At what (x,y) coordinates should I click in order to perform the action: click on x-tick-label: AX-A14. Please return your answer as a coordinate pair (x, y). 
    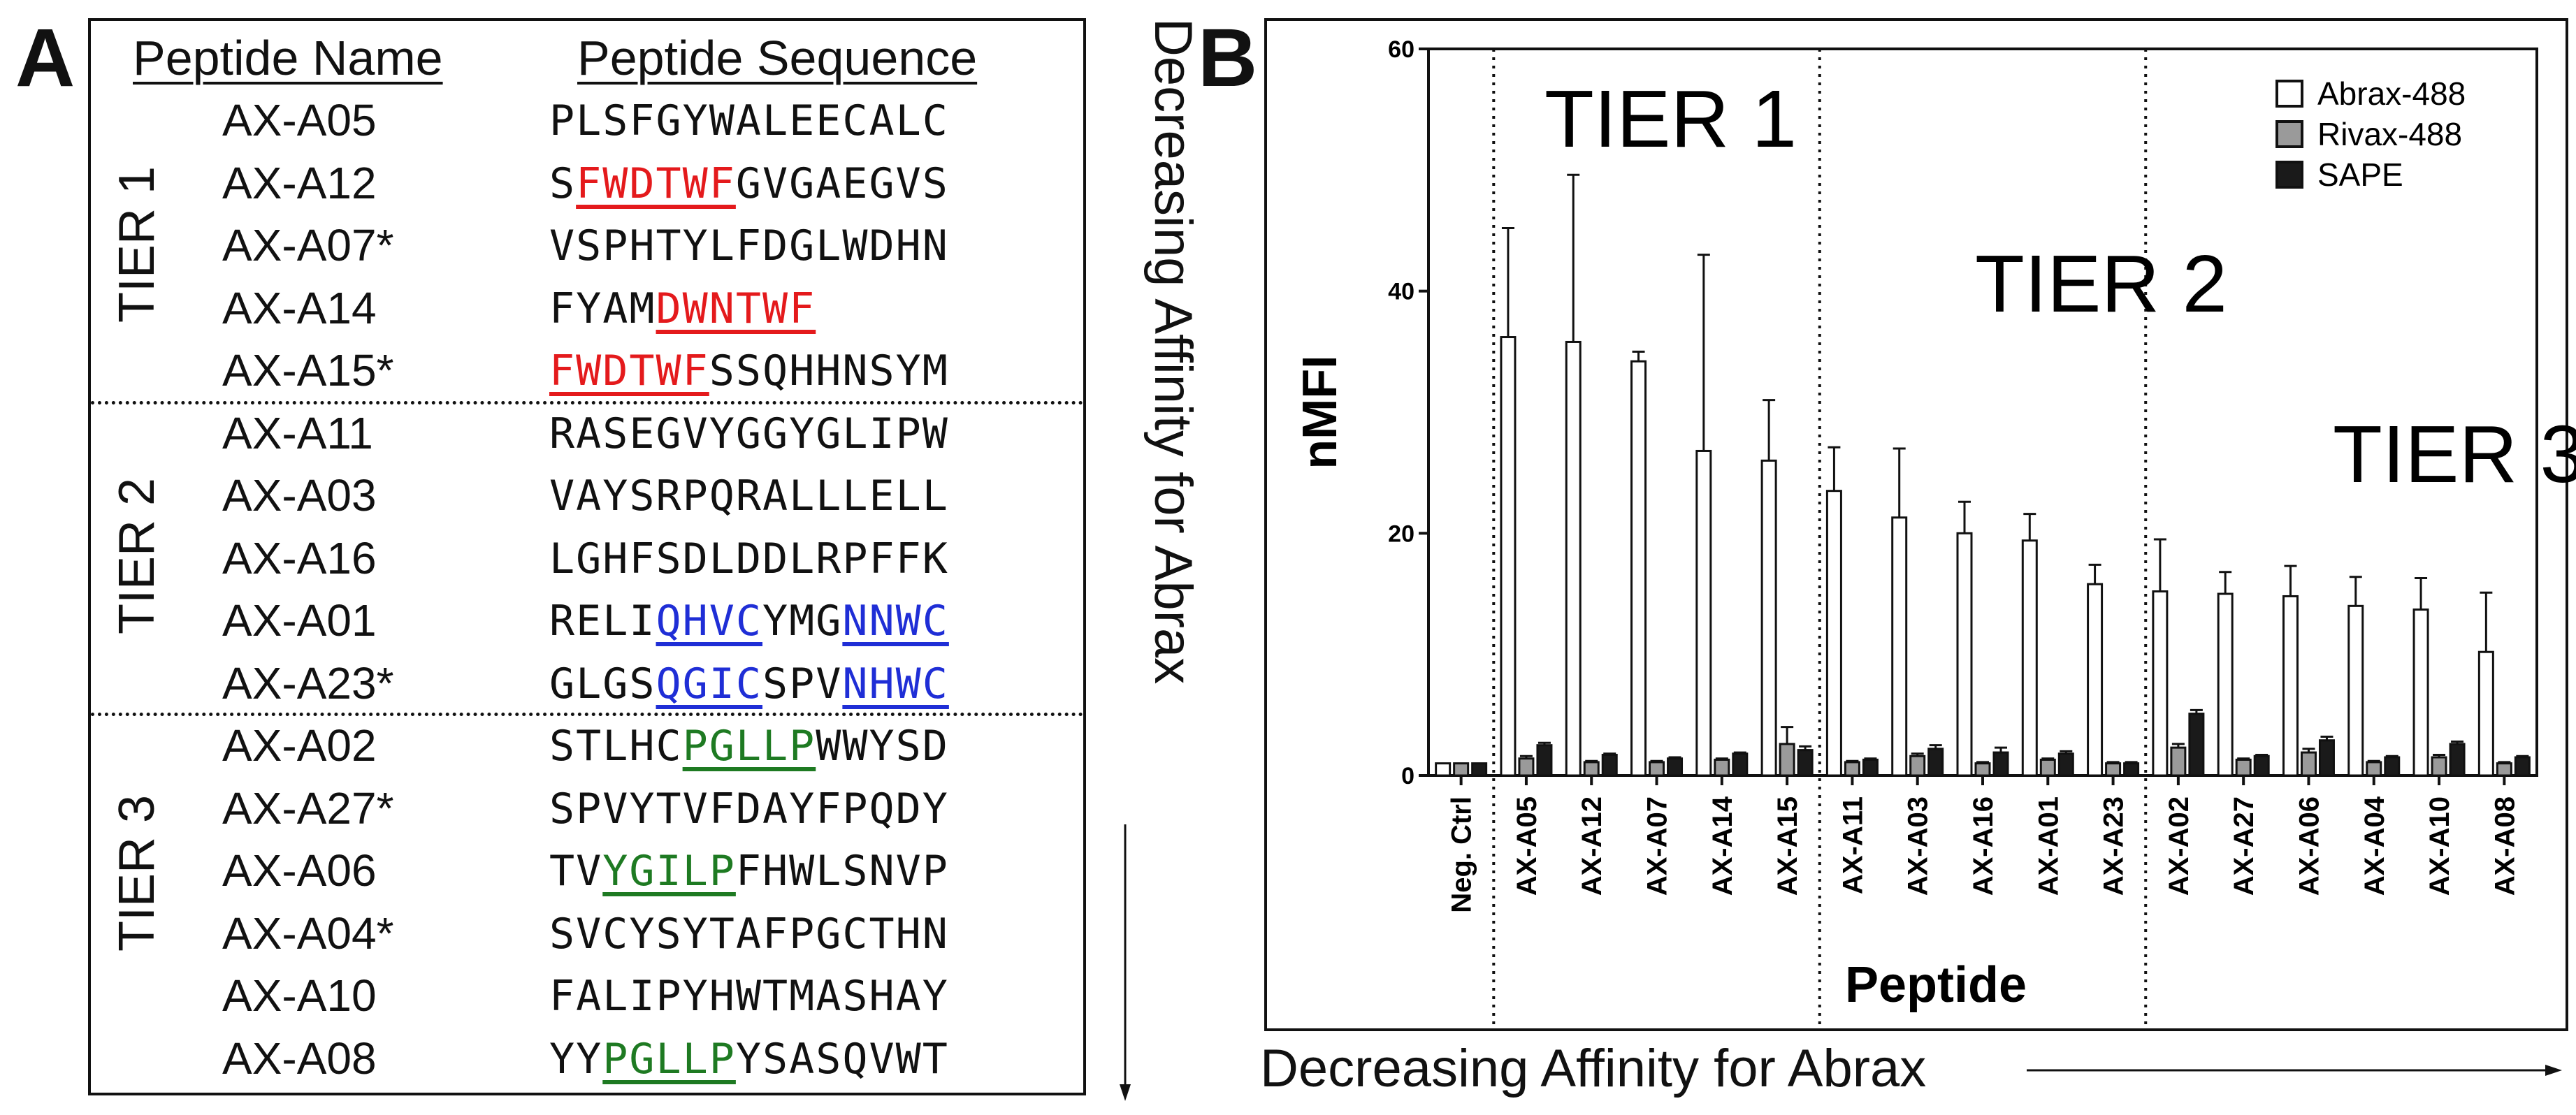
    Looking at the image, I should click on (1722, 846).